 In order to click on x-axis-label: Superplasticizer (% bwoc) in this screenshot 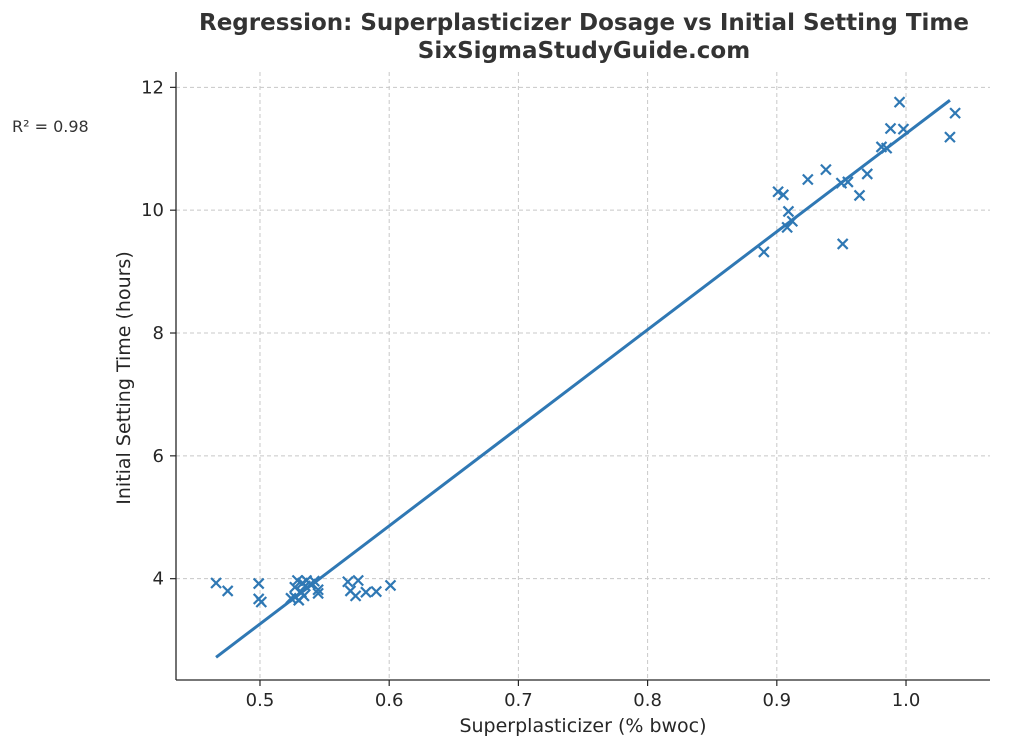, I will do `click(582, 726)`.